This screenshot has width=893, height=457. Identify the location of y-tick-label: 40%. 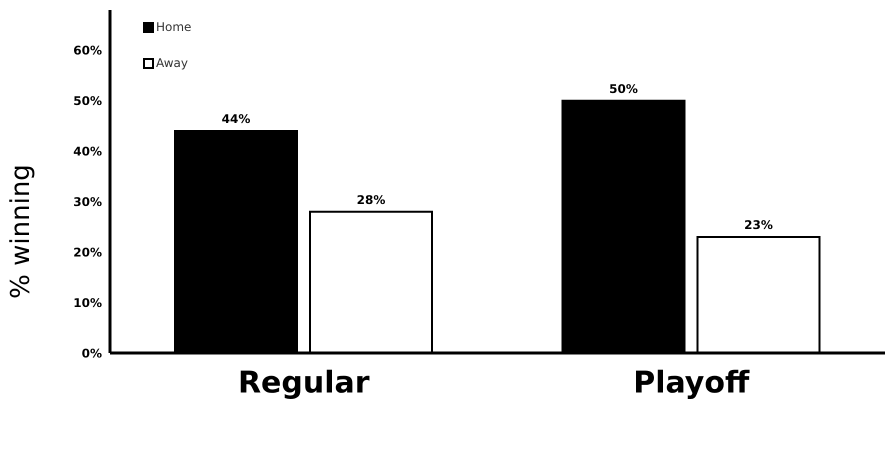
(87, 151).